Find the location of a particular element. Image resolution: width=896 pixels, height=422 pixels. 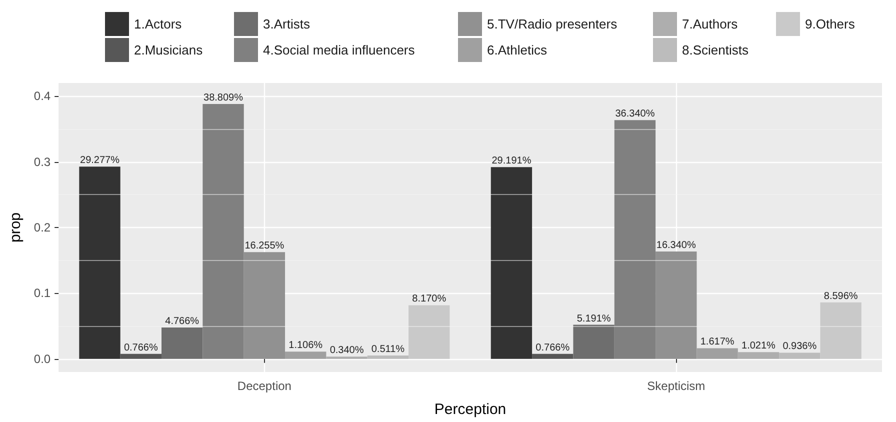

data-label: 4.766% is located at coordinates (182, 322).